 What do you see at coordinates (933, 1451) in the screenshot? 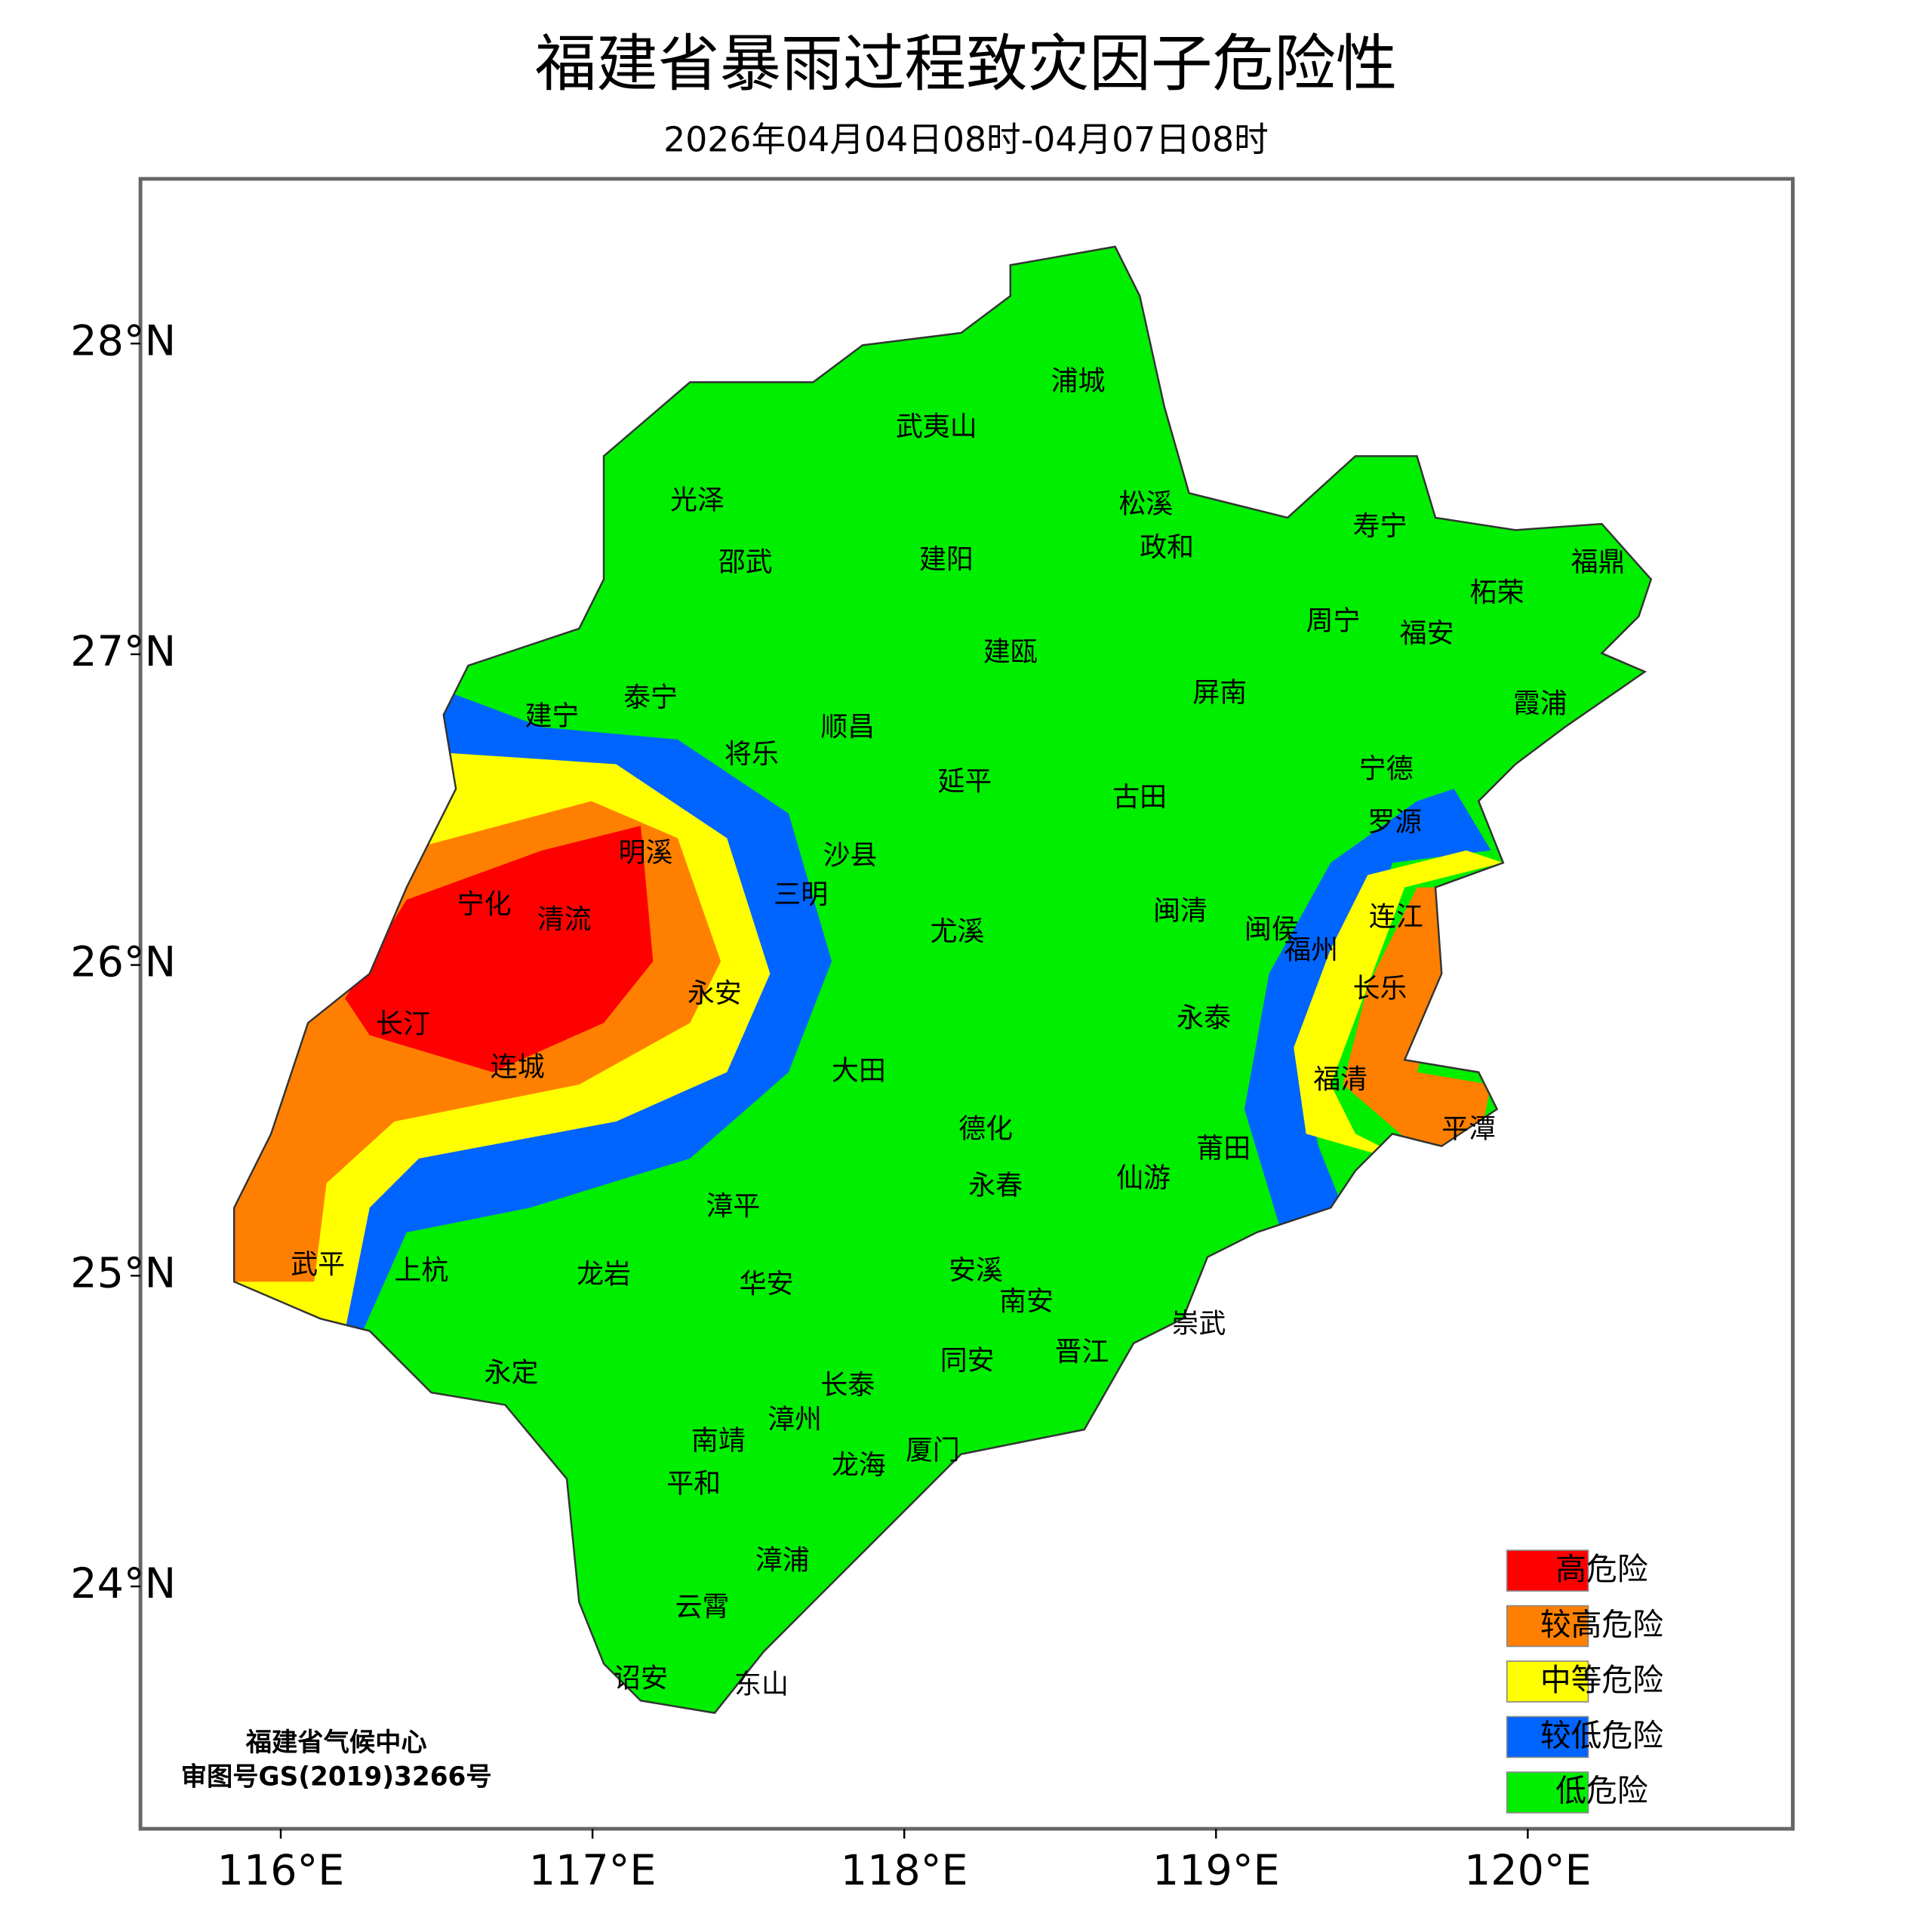
I see `place-label: 厦门` at bounding box center [933, 1451].